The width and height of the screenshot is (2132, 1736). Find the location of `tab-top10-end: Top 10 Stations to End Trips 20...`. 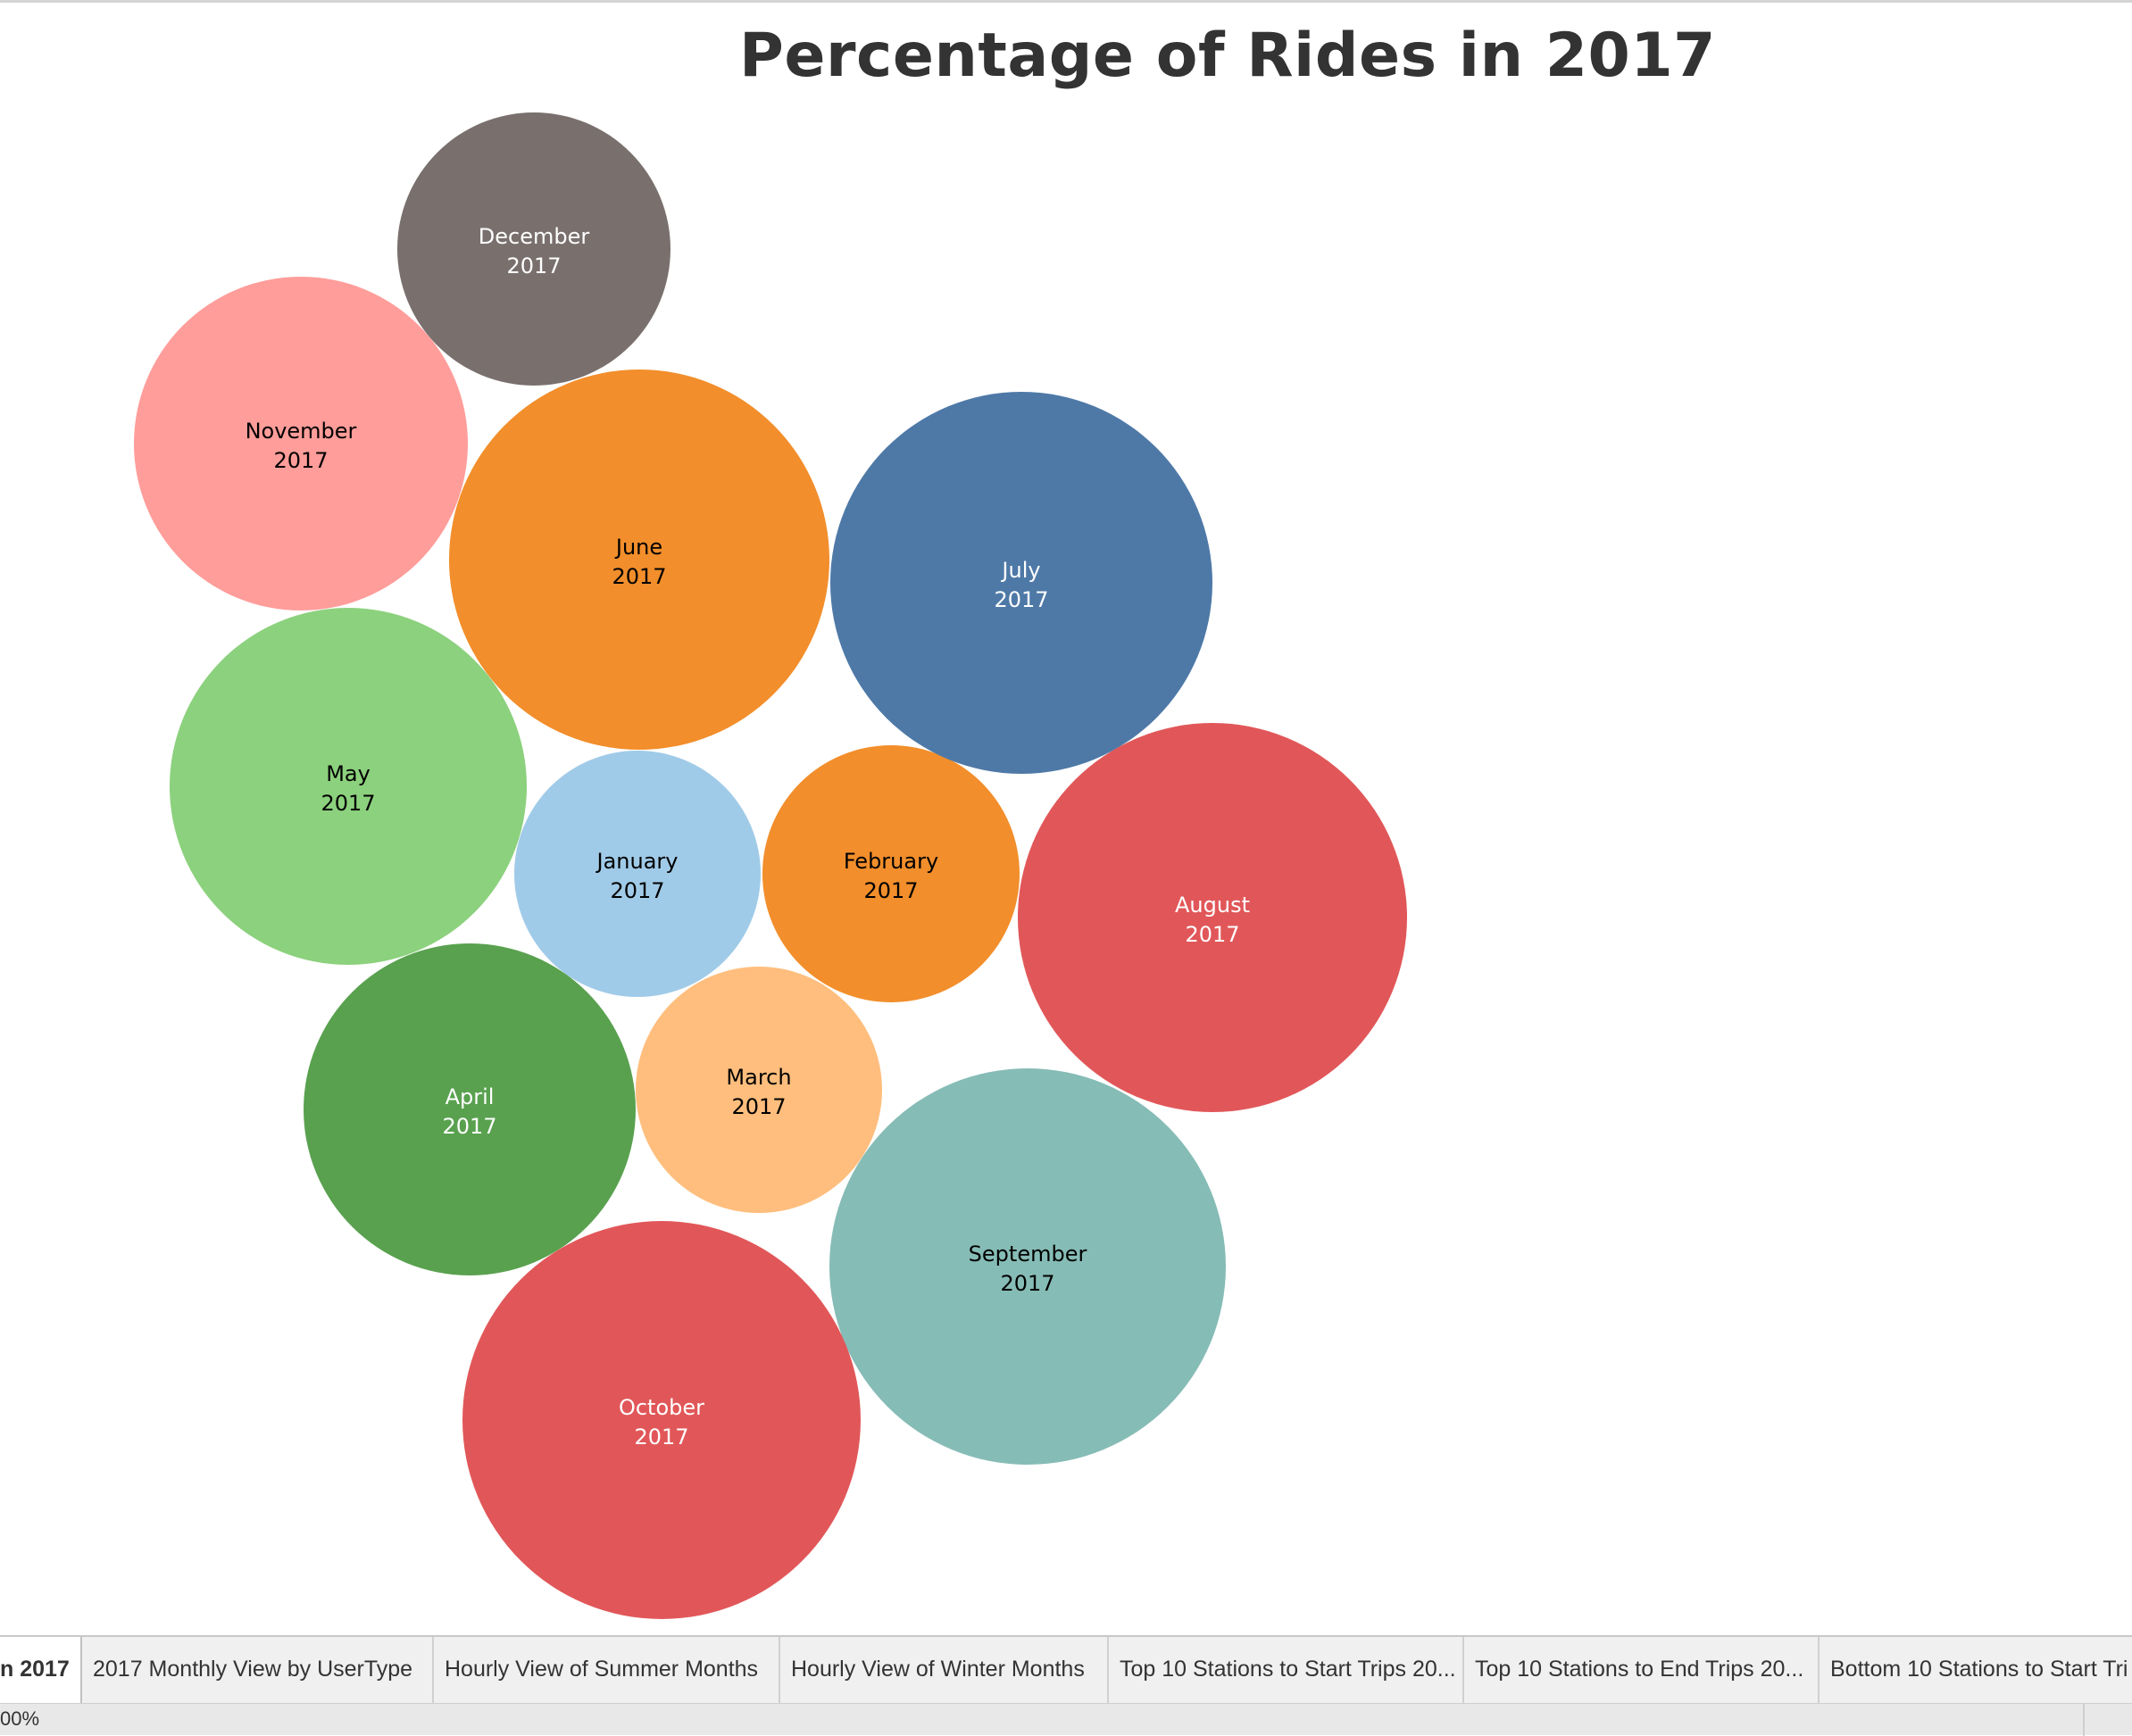

tab-top10-end: Top 10 Stations to End Trips 20... is located at coordinates (1642, 1670).